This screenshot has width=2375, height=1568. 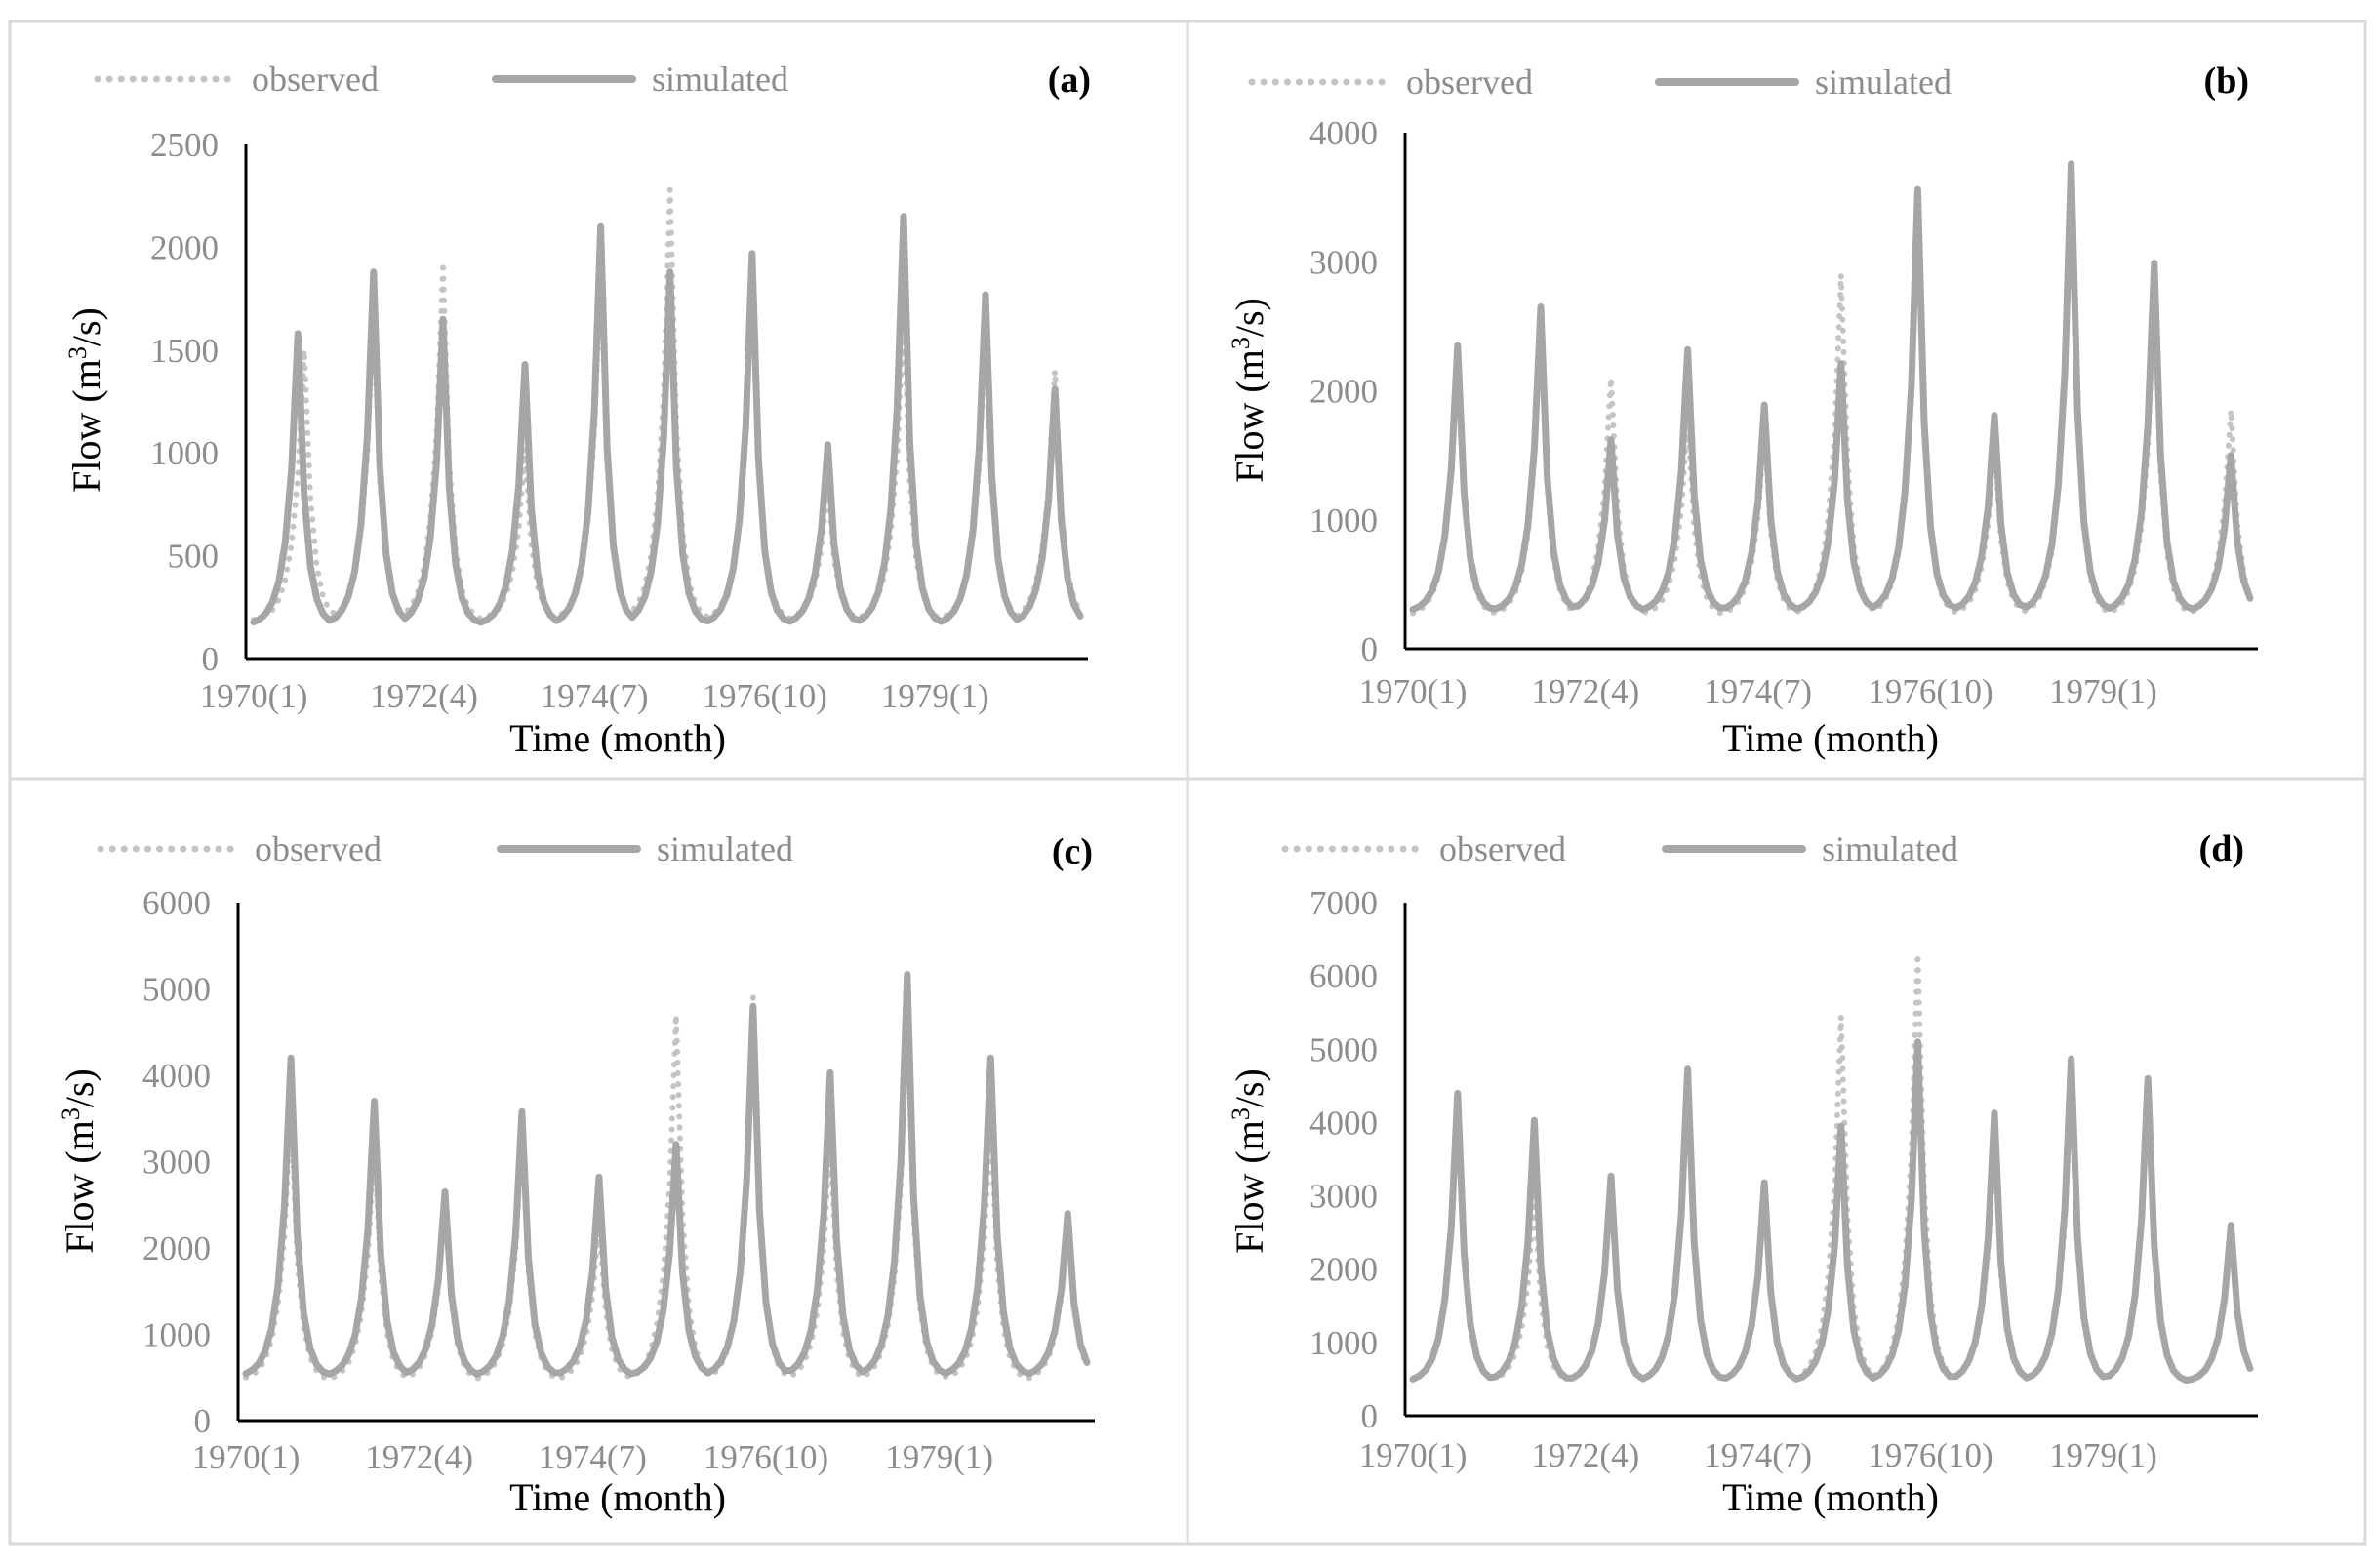 I want to click on panel-label: (a), so click(x=1070, y=80).